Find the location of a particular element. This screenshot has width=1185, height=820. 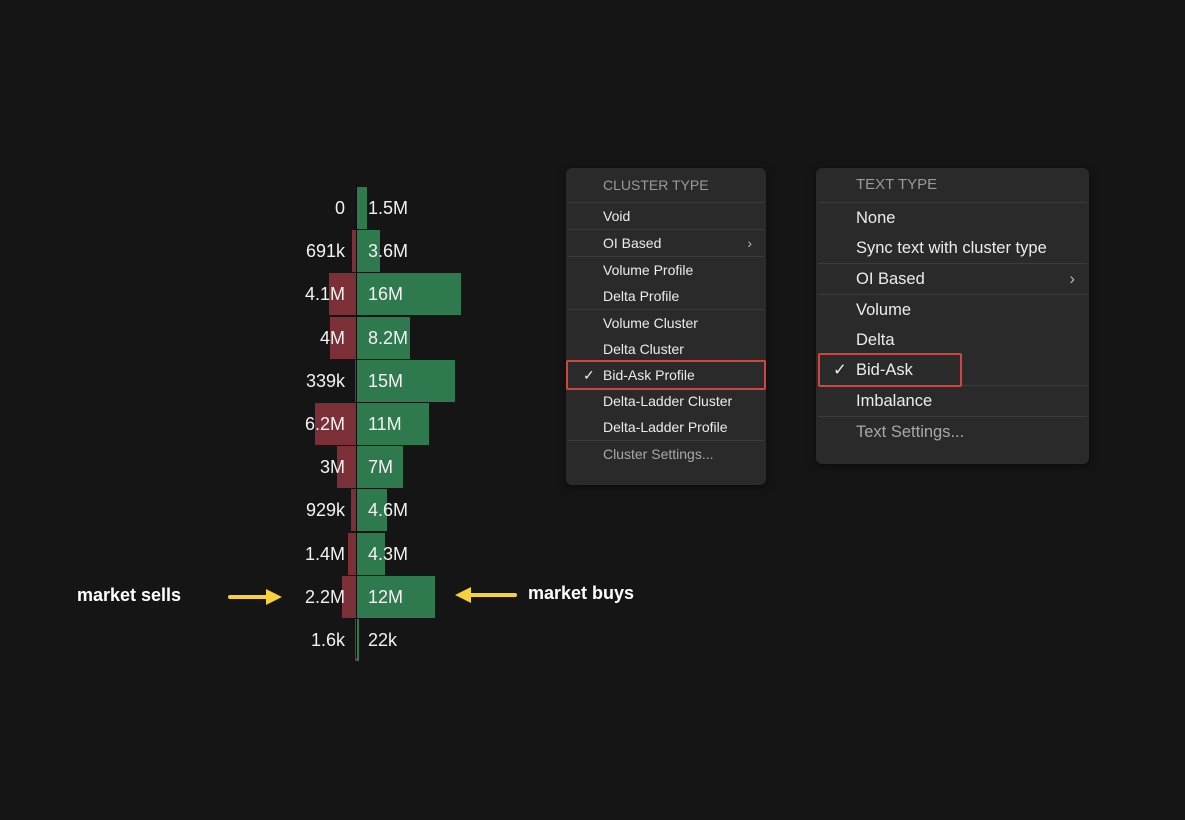

menu-item-label: Bid-Ask is located at coordinates (884, 370).